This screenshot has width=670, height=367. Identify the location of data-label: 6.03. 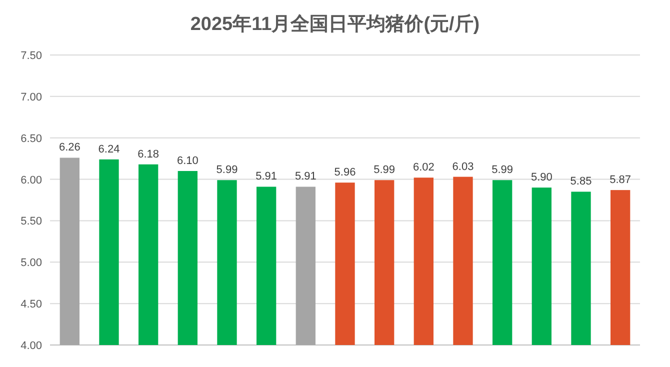
(463, 166).